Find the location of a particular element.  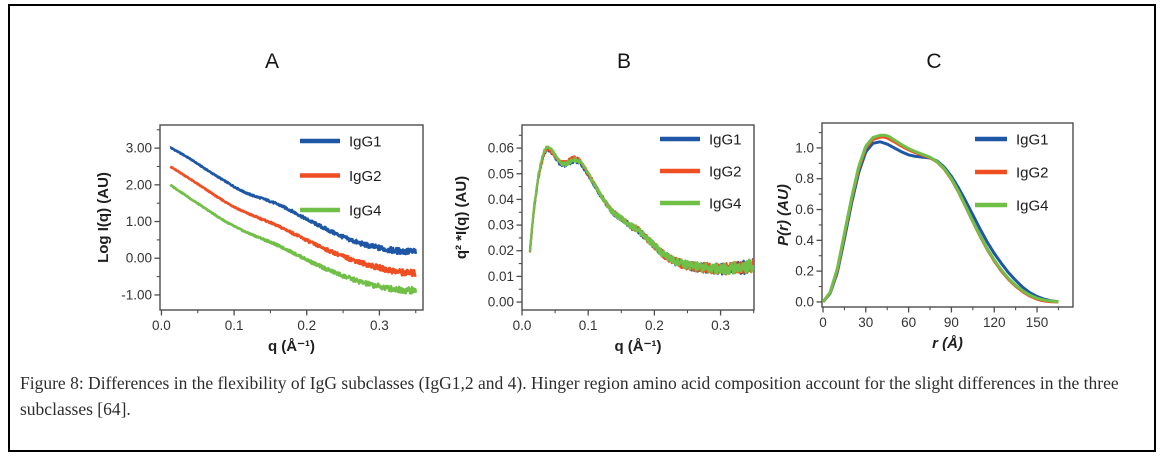

svg-text: 0.8 is located at coordinates (804, 178).